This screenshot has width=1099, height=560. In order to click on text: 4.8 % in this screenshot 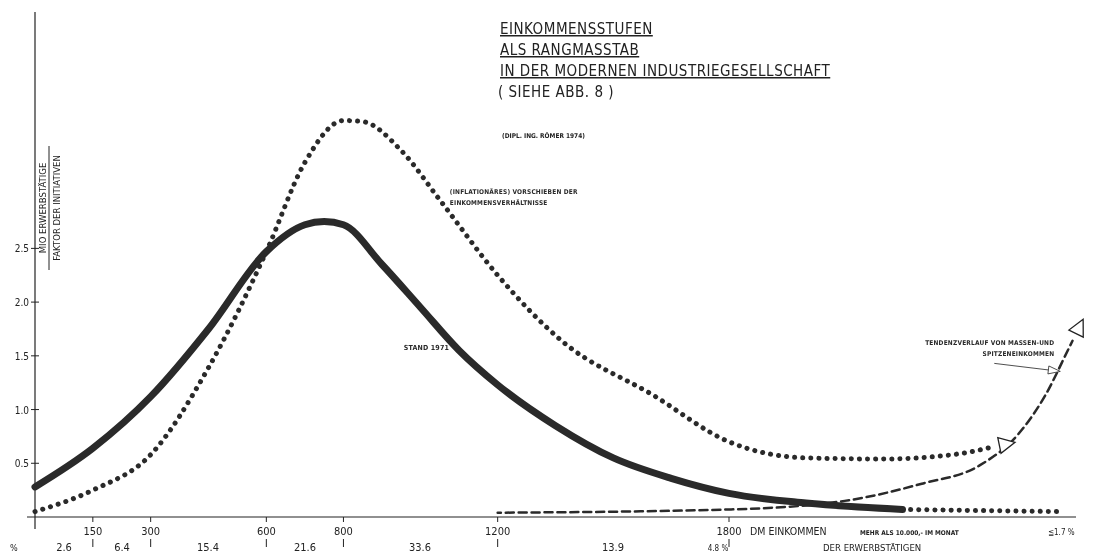, I will do `click(718, 548)`.